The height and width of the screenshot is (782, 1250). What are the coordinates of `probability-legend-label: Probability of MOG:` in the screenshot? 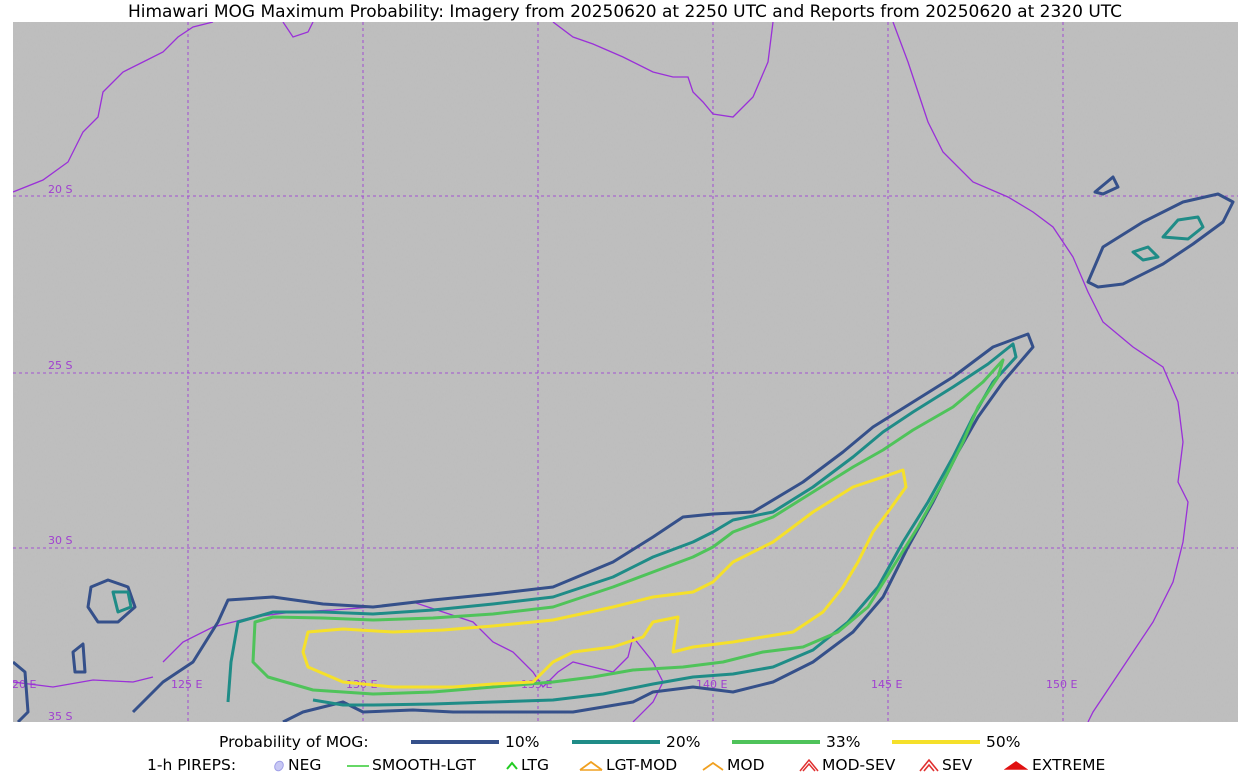 It's located at (294, 742).